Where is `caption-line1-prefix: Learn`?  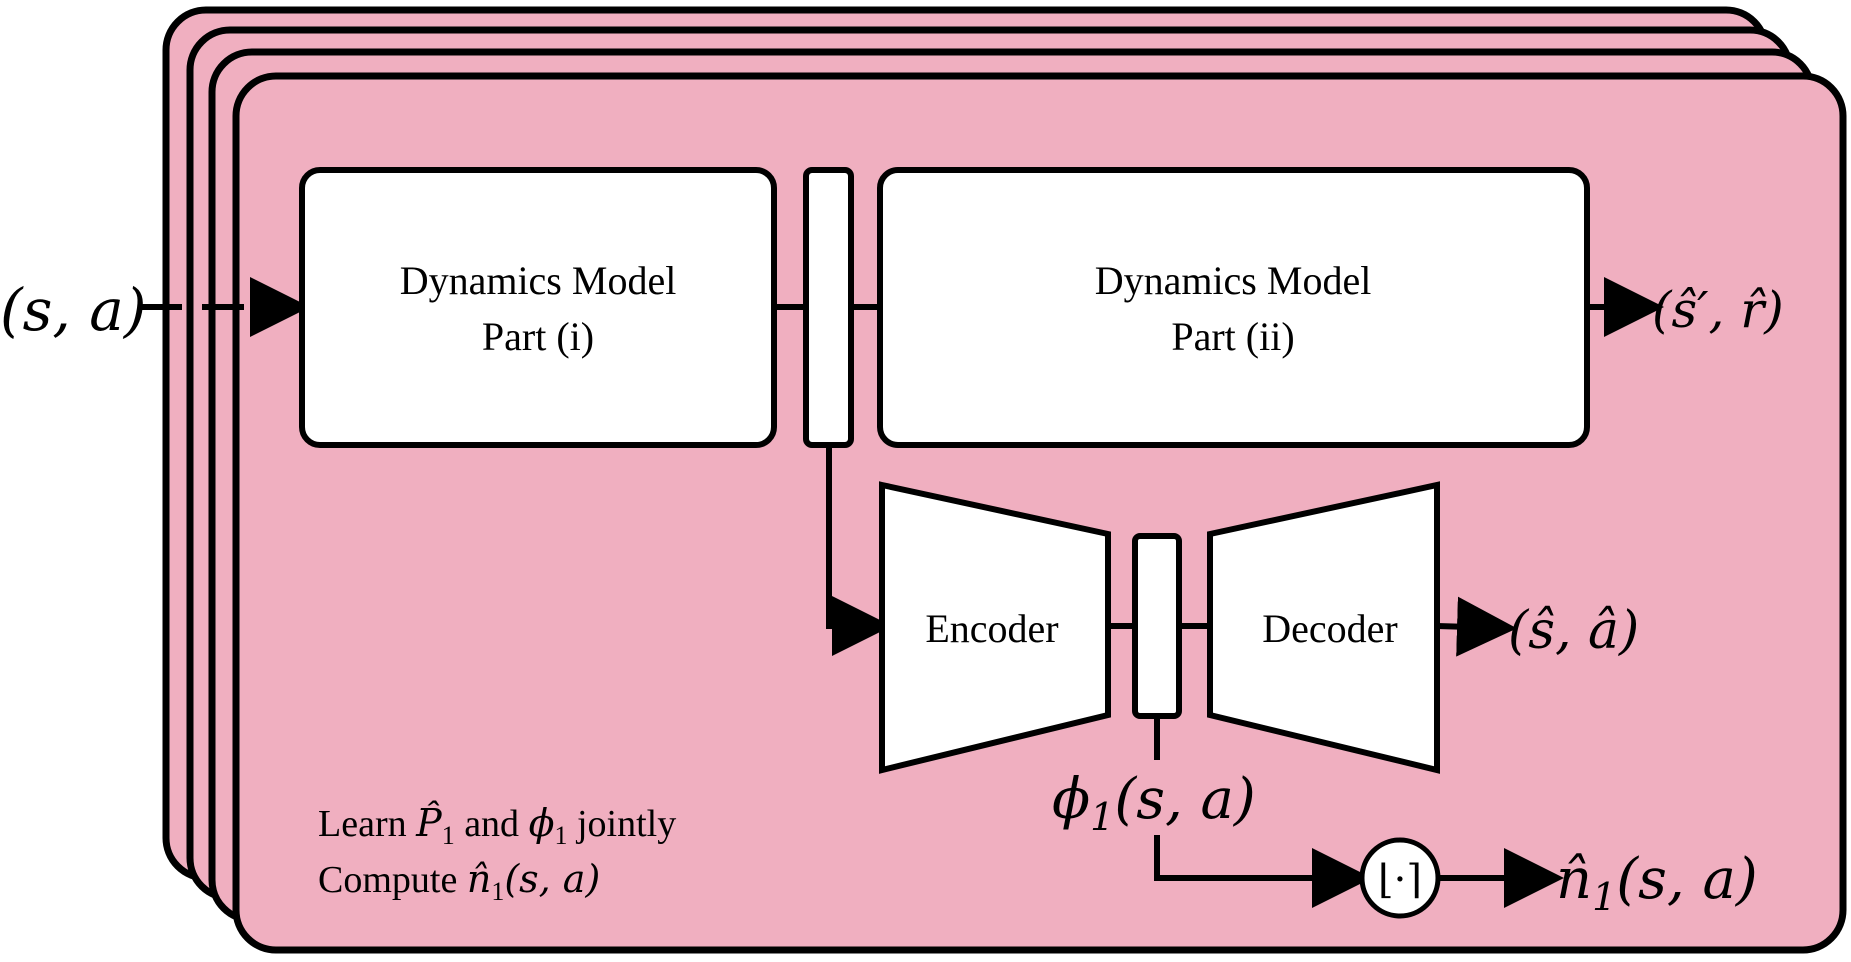
caption-line1-prefix: Learn is located at coordinates (367, 824).